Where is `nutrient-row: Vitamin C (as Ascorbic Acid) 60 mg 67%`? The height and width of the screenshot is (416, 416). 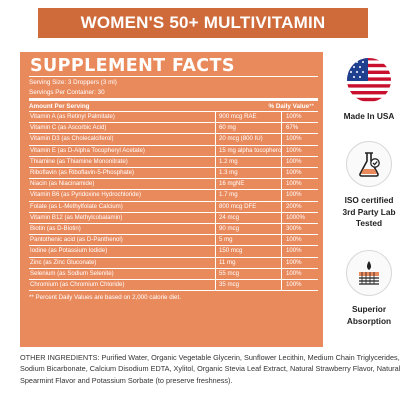 nutrient-row: Vitamin C (as Ascorbic Acid) 60 mg 67% is located at coordinates (173, 129).